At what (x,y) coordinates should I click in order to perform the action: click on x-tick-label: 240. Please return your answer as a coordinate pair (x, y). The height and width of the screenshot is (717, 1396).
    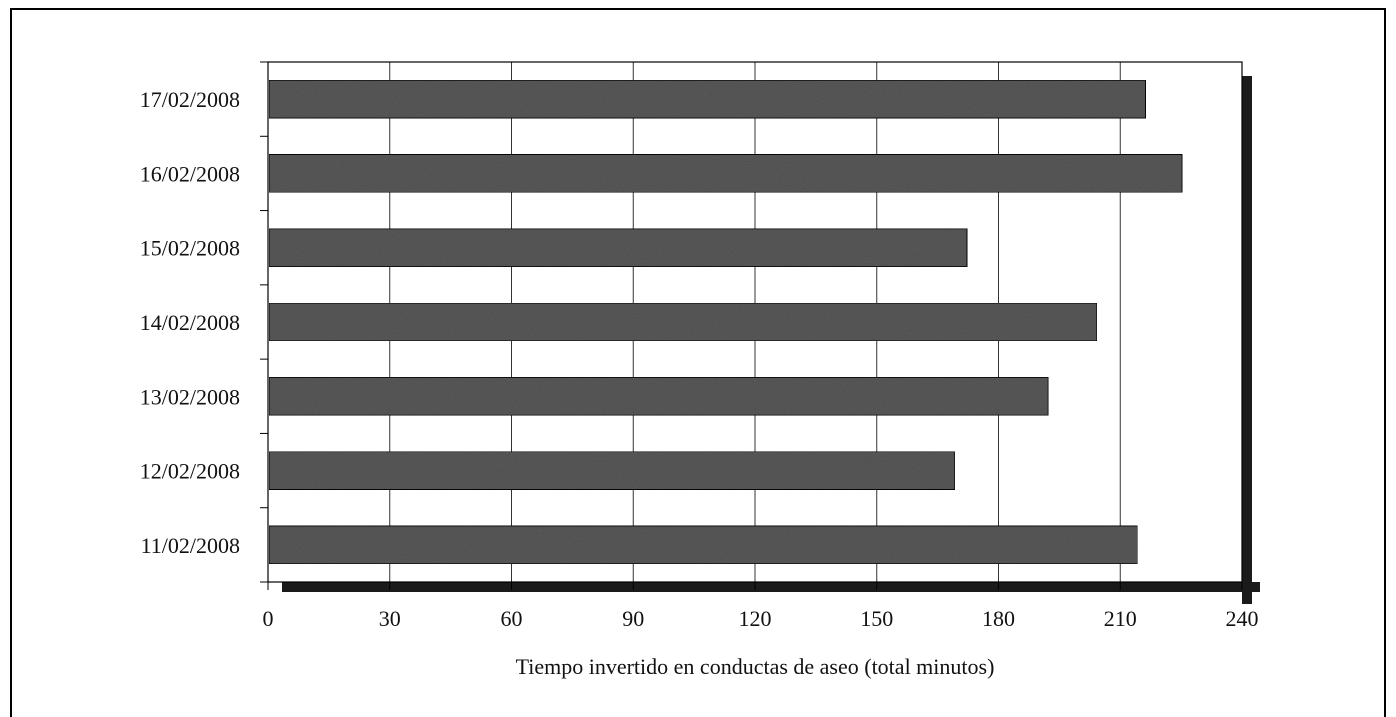
    Looking at the image, I should click on (1242, 618).